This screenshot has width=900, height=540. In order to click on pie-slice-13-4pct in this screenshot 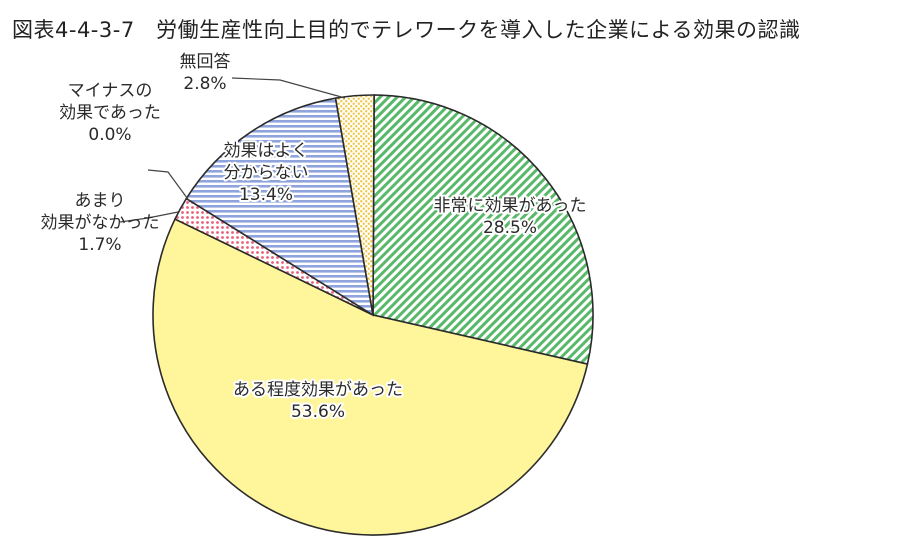, I will do `click(280, 207)`.